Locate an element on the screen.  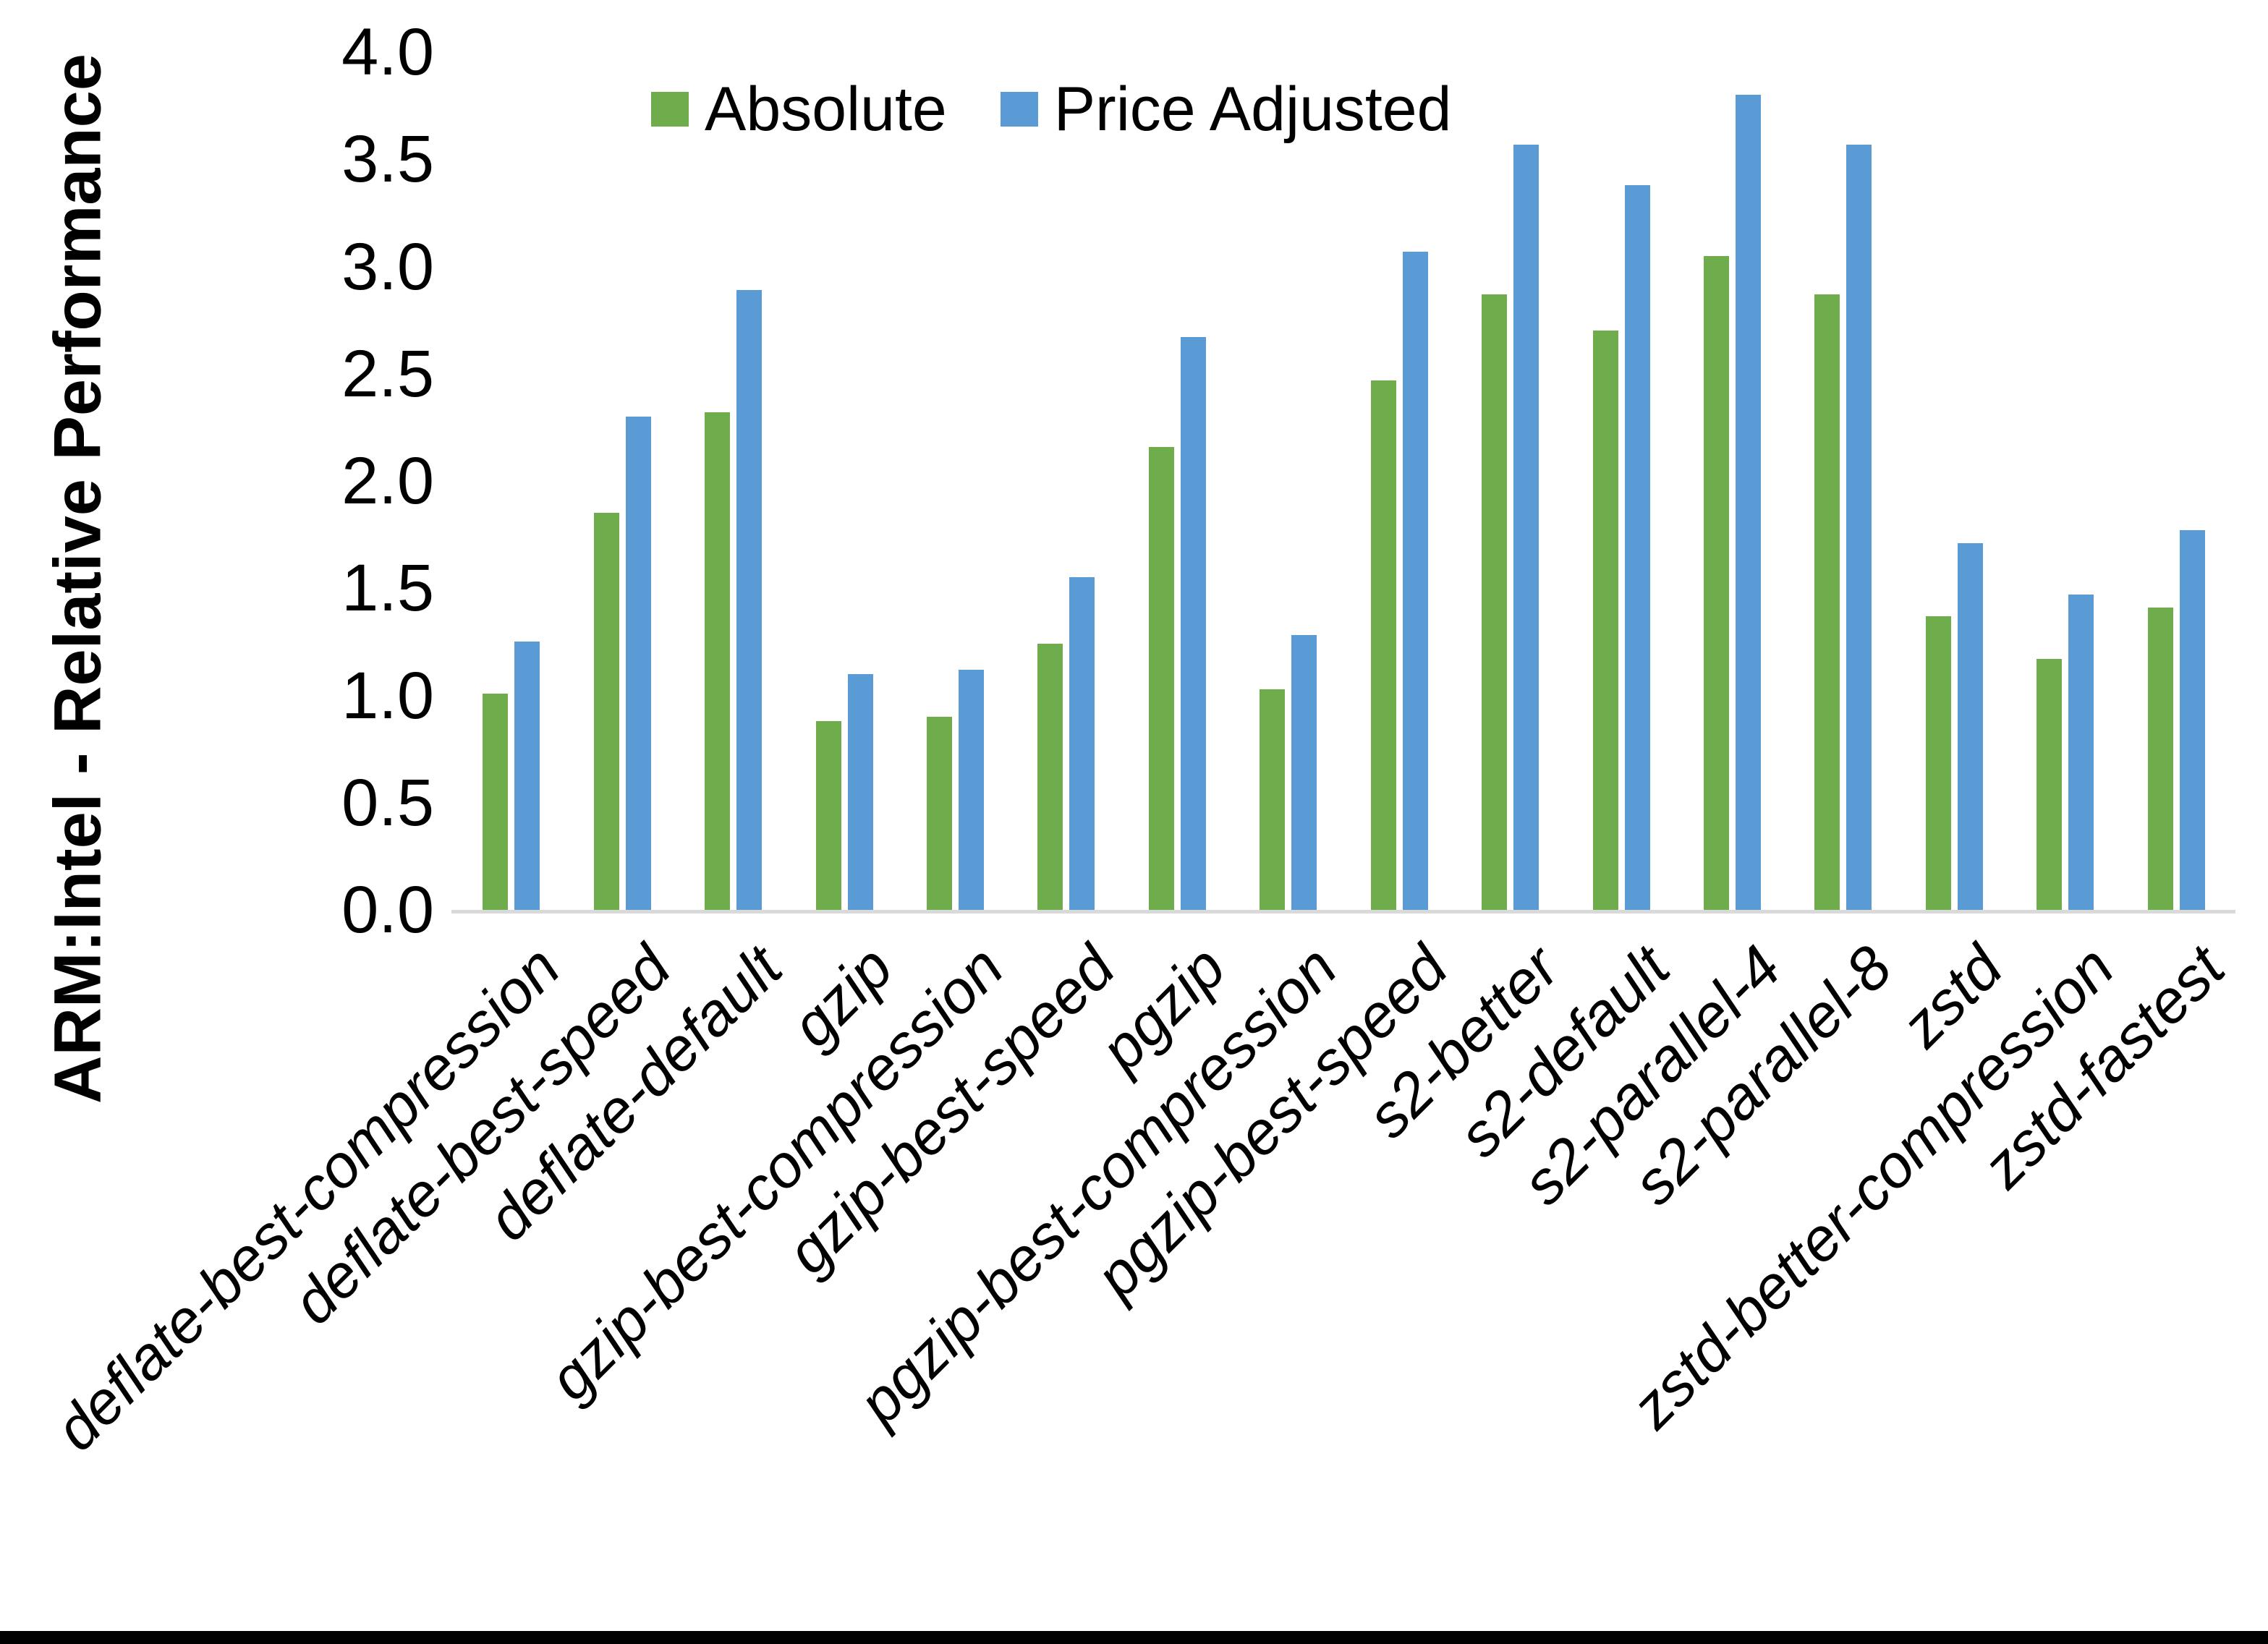
bar-absolute-deflate-default is located at coordinates (718, 661).